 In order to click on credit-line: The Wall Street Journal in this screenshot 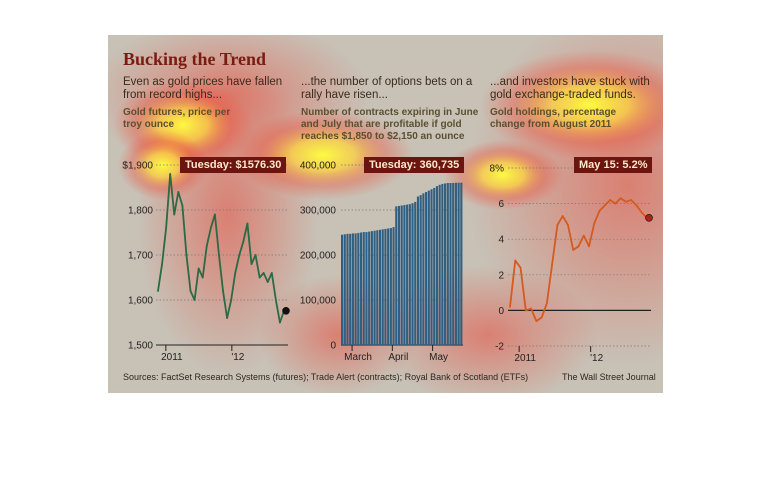, I will do `click(609, 377)`.